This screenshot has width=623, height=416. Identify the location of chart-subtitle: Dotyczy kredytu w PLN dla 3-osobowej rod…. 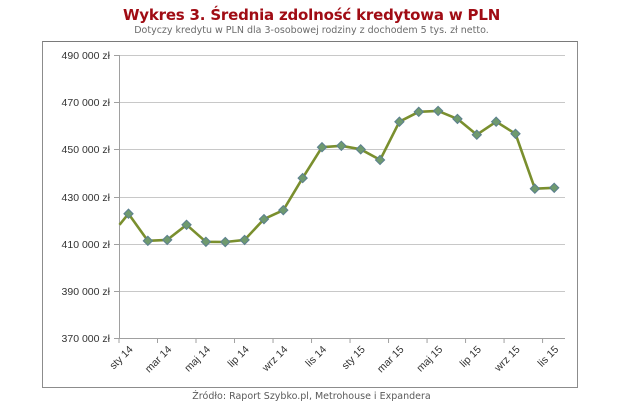
(311, 30).